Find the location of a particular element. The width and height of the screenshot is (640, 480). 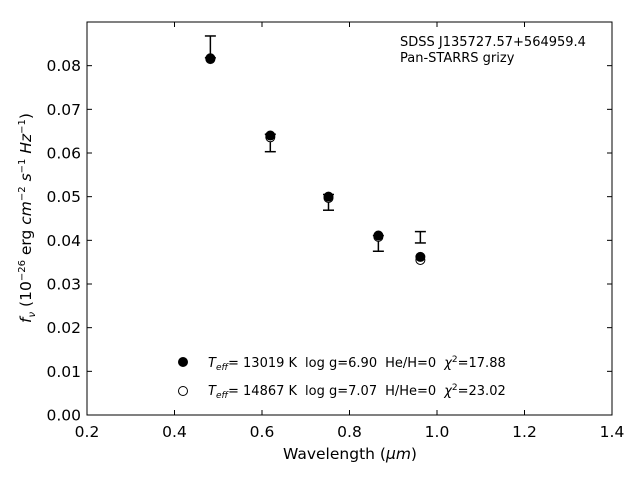

y-label-mid1: (10 is located at coordinates (26, 296).